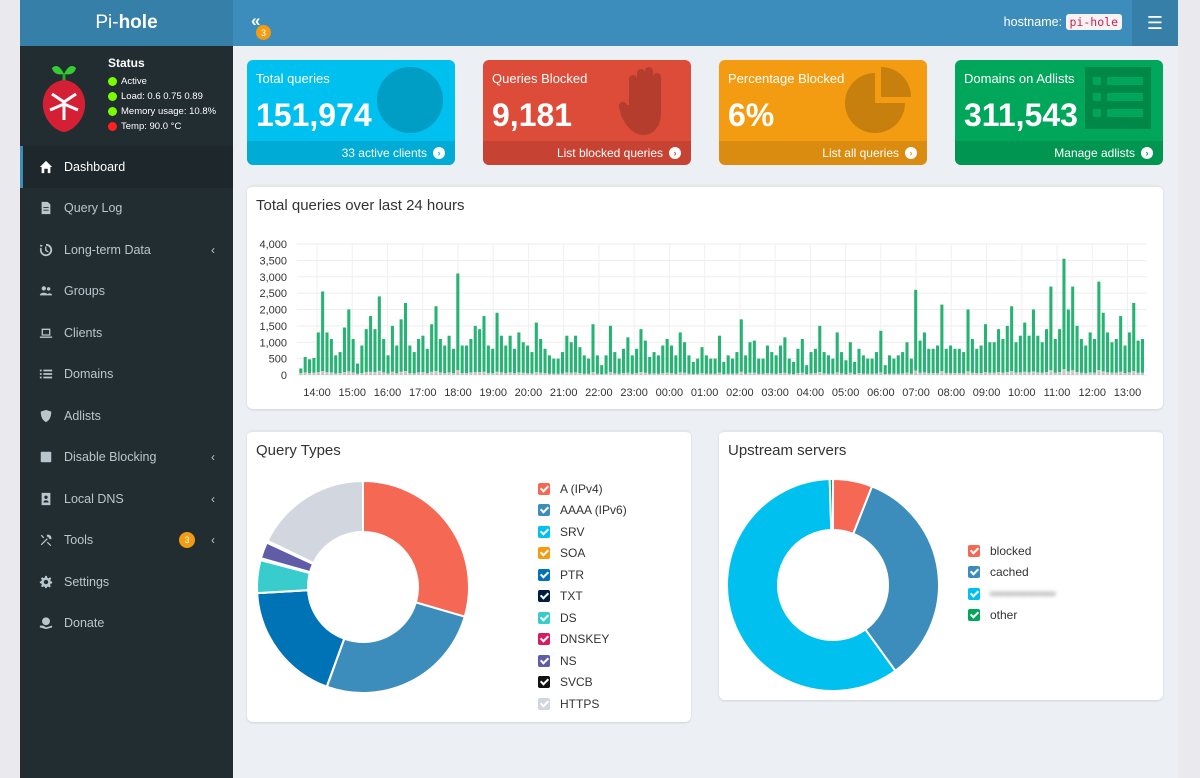  Describe the element at coordinates (1012, 573) in the screenshot. I see `legend-item: cached` at that location.